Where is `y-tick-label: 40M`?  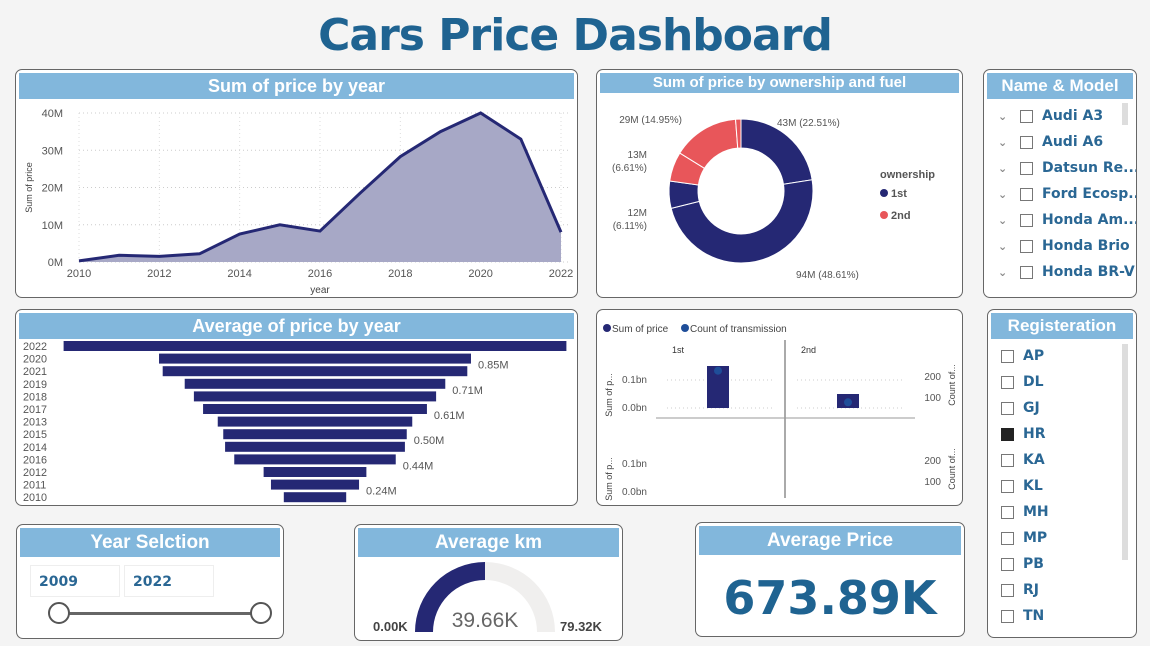 y-tick-label: 40M is located at coordinates (52, 114).